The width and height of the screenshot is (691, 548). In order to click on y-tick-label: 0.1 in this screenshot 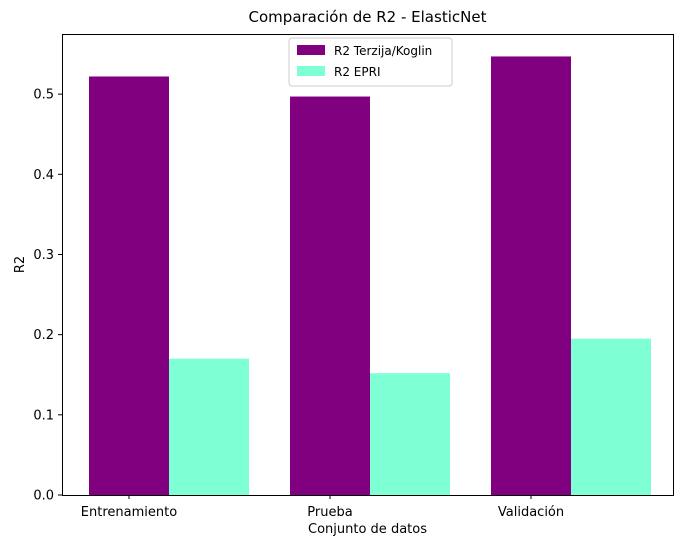, I will do `click(43, 415)`.